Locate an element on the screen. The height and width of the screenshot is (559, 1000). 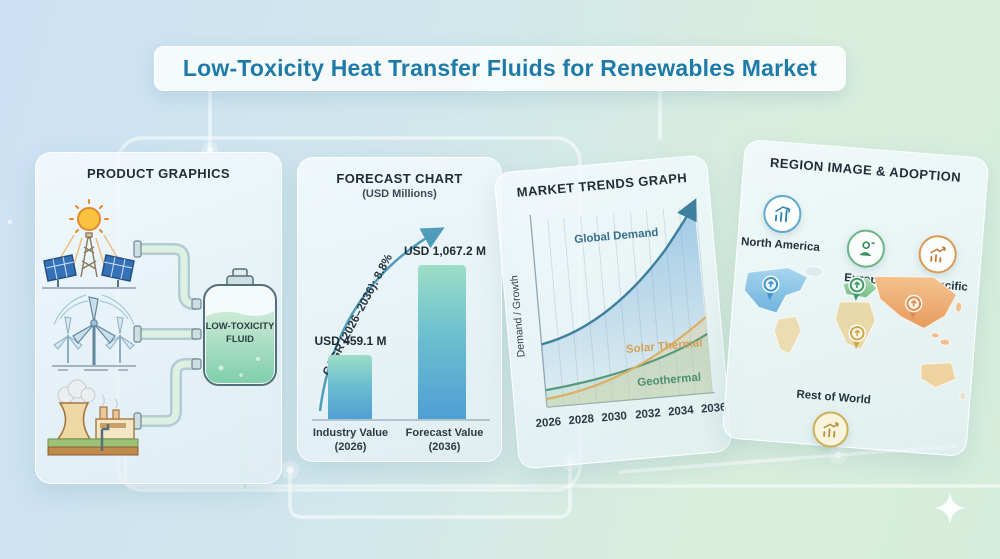
rest-of-world-pin is located at coordinates (857, 337).